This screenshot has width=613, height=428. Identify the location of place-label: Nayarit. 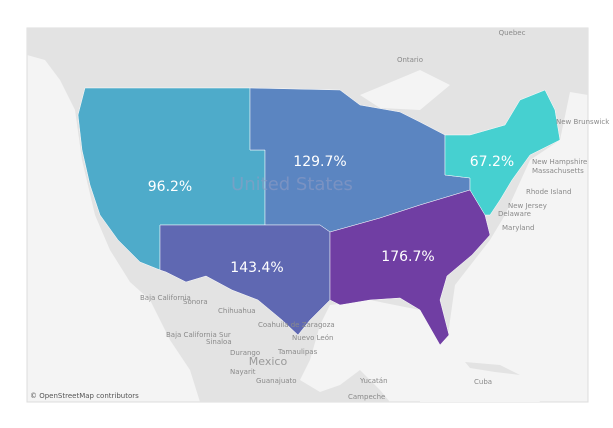
(243, 372).